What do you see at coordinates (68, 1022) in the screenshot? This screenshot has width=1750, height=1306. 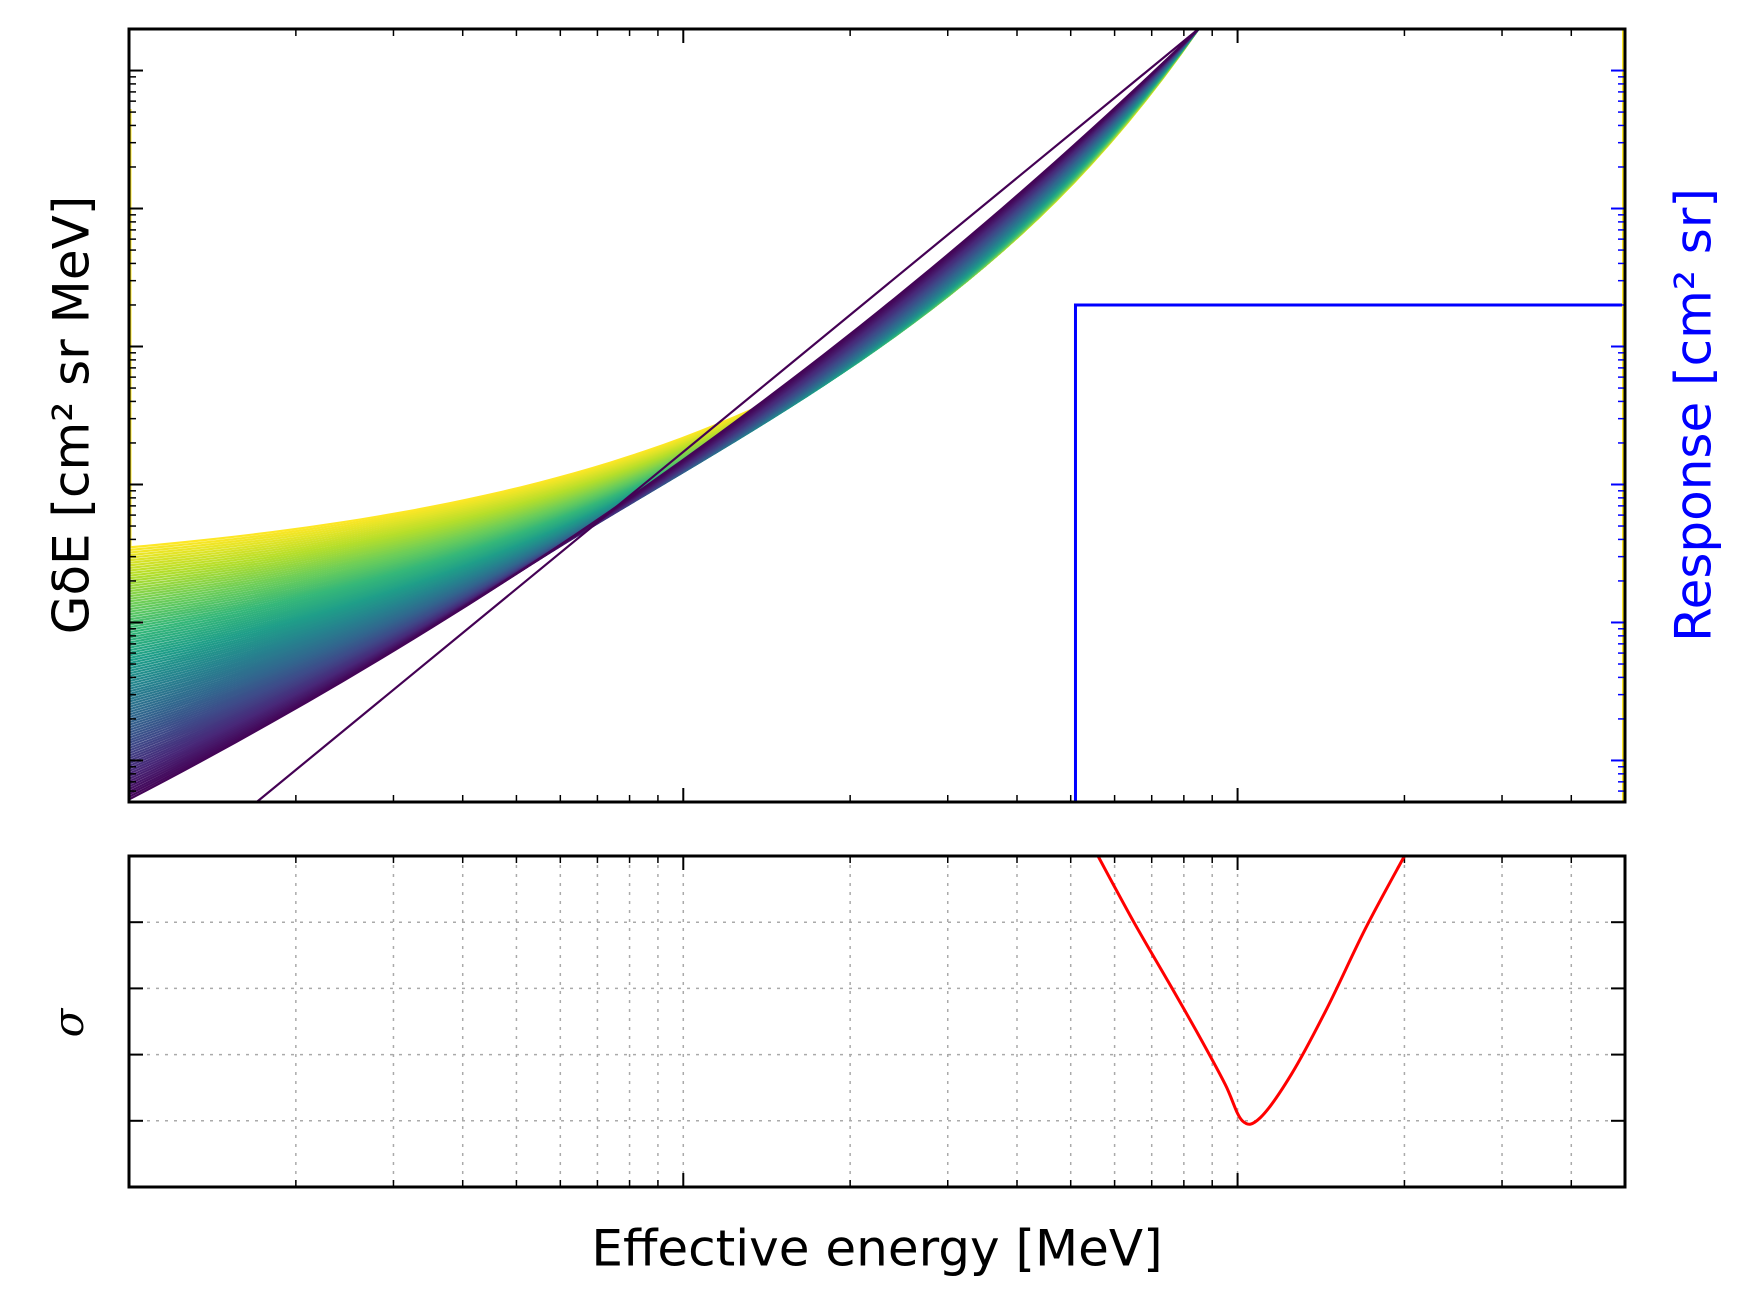 I see `y-axis-label-sigma: σ` at bounding box center [68, 1022].